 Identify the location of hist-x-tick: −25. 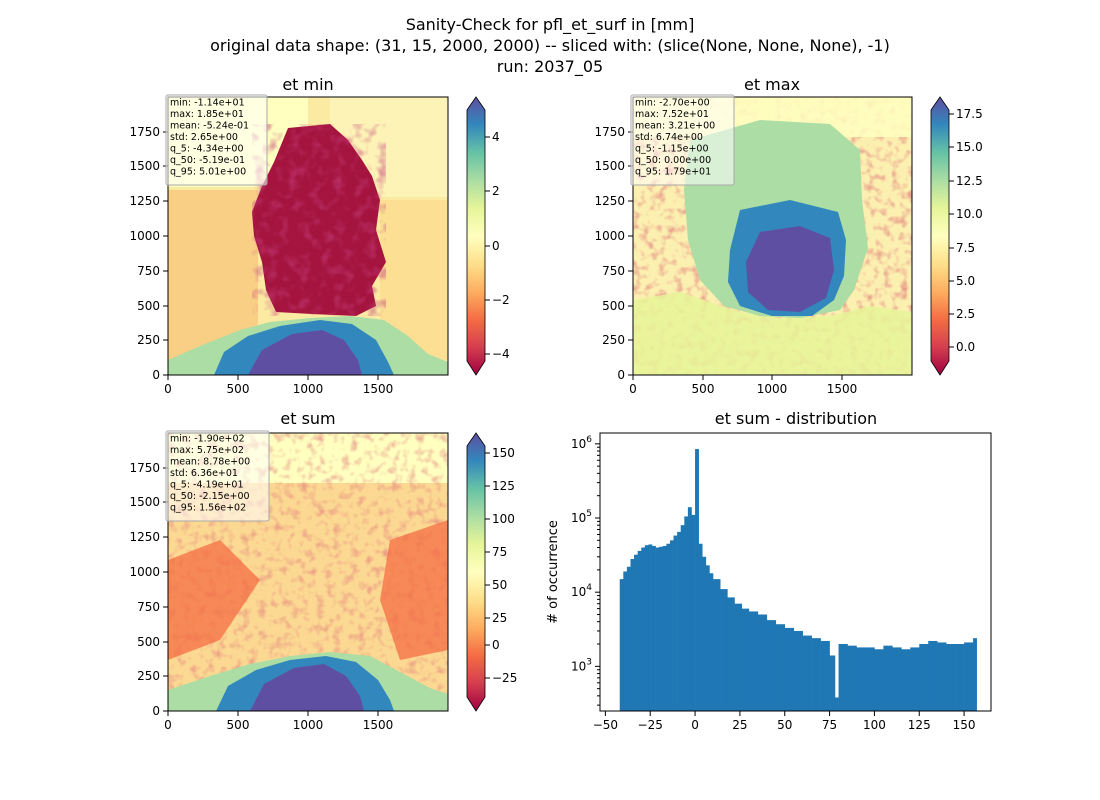
(650, 721).